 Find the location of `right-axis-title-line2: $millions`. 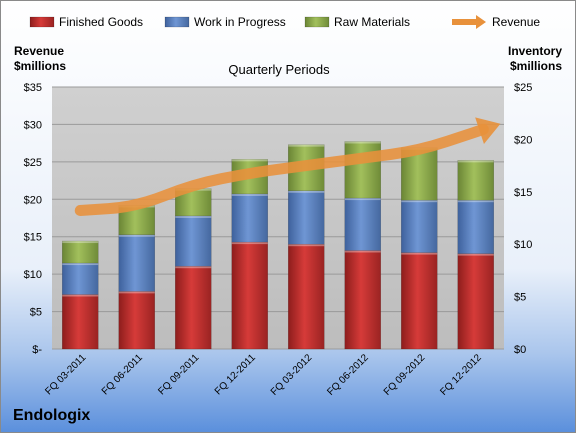

right-axis-title-line2: $millions is located at coordinates (536, 66).